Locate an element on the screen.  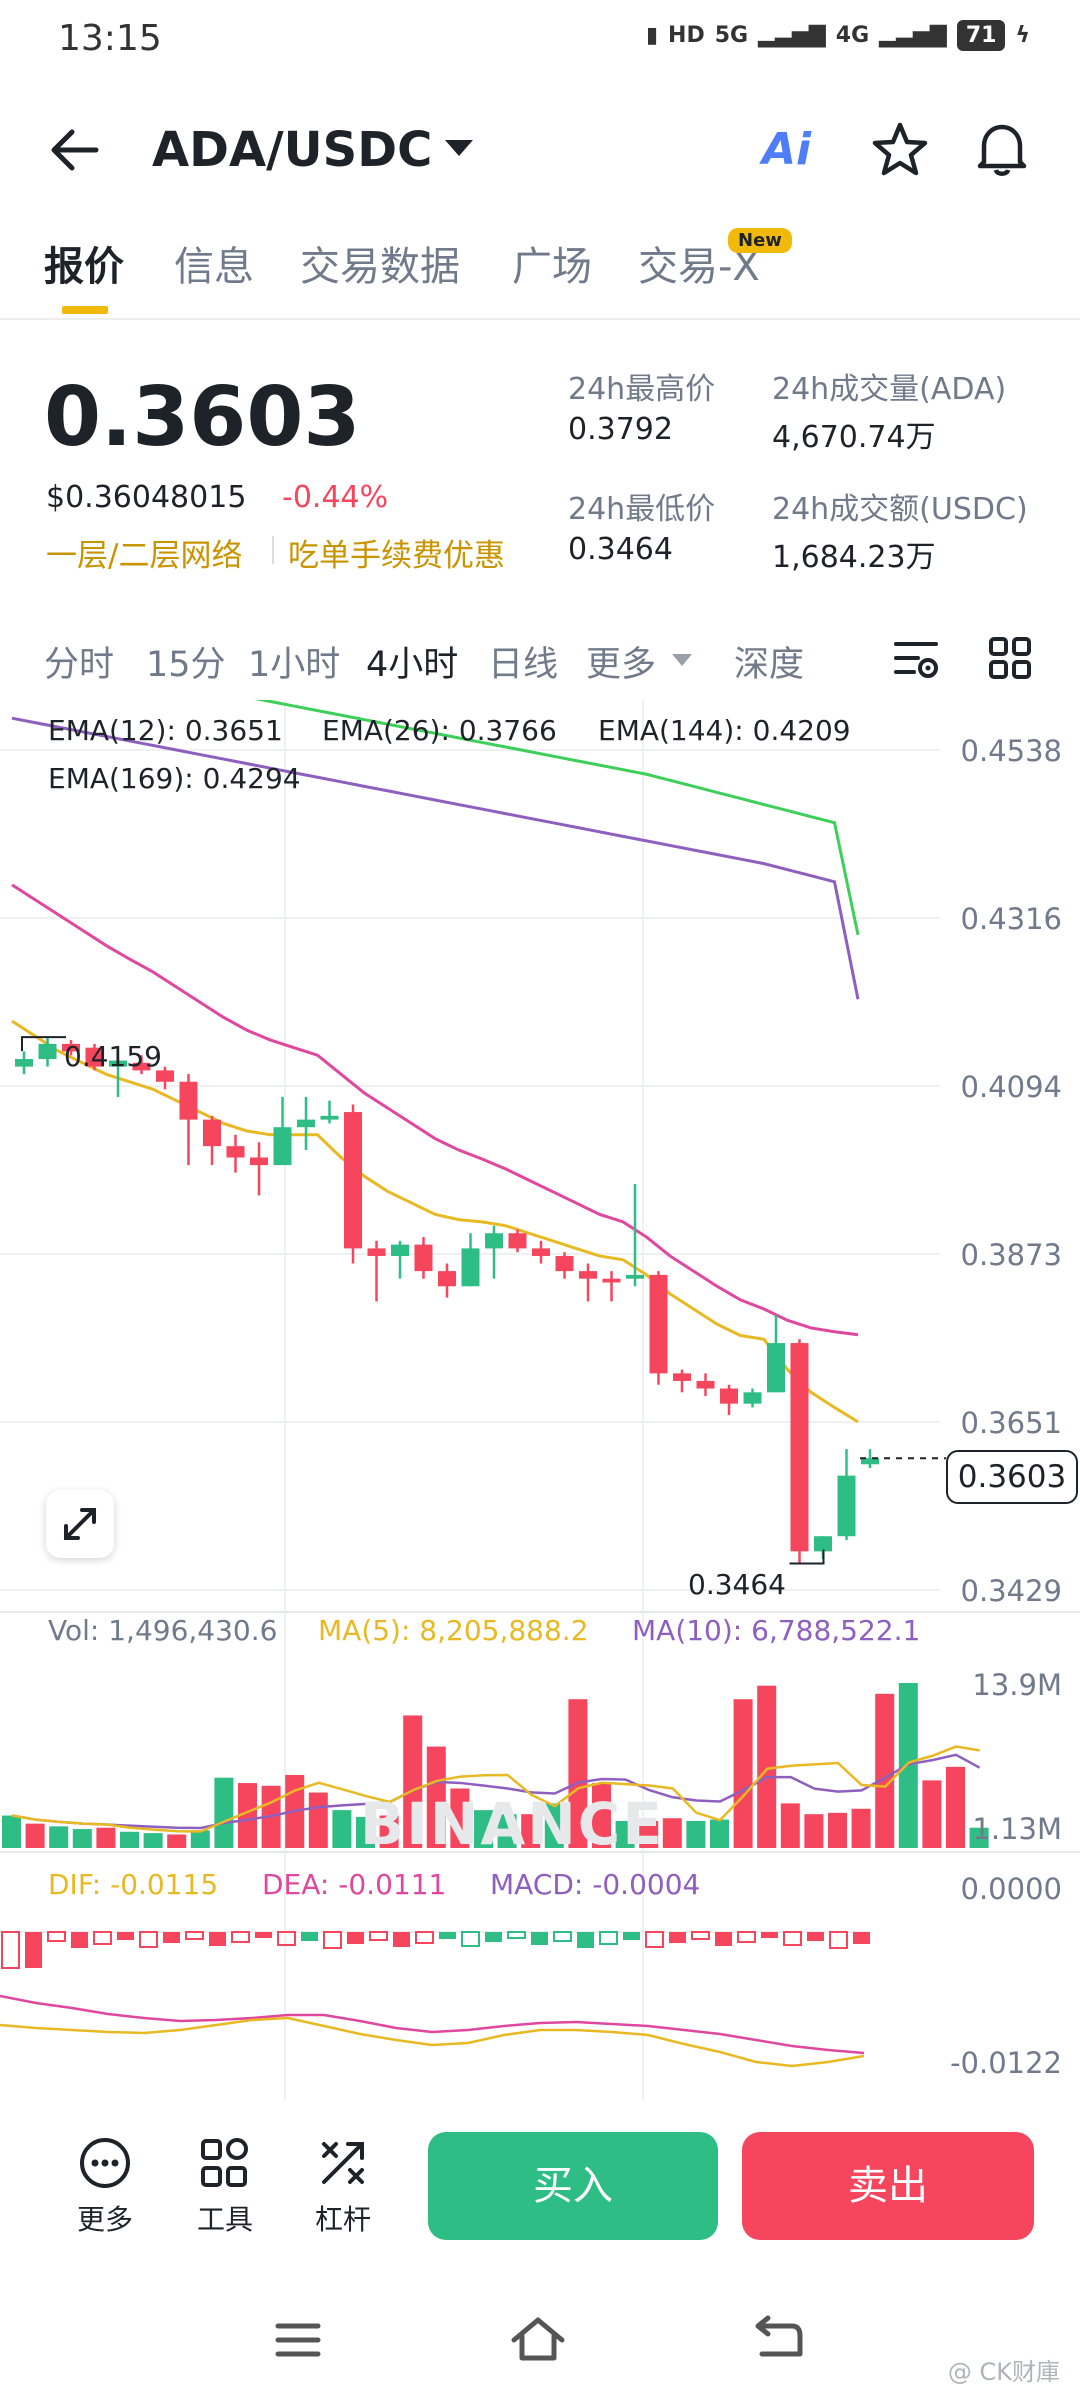
home-icon is located at coordinates (538, 2340).